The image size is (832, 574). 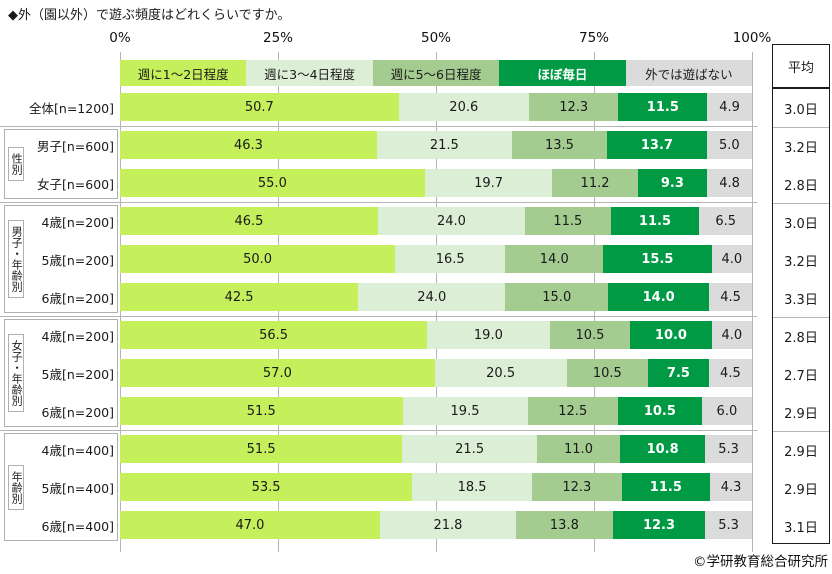 I want to click on group-label: 性別, so click(x=16, y=164).